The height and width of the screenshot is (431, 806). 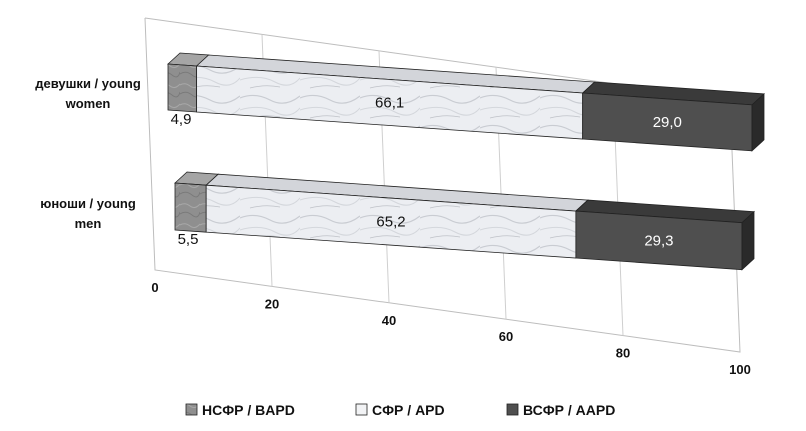 I want to click on data-label: 66,1, so click(x=389, y=103).